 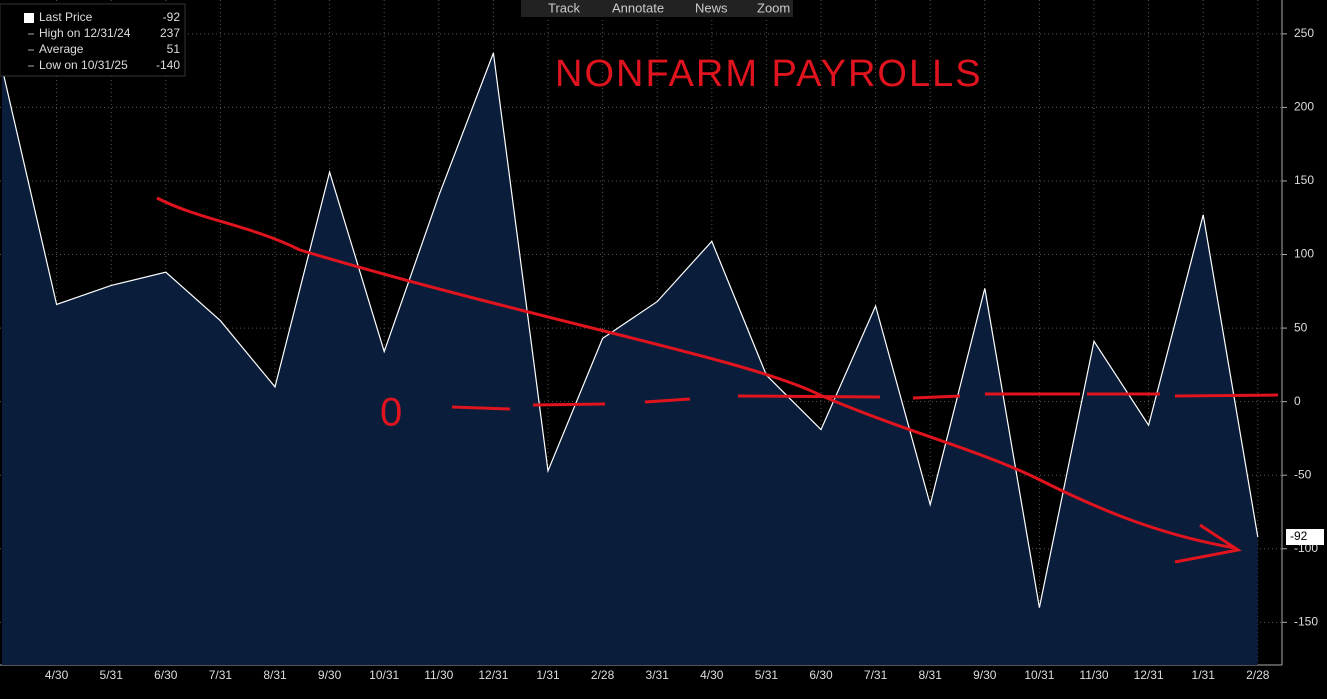 What do you see at coordinates (1303, 474) in the screenshot?
I see `y-tick-label: -50` at bounding box center [1303, 474].